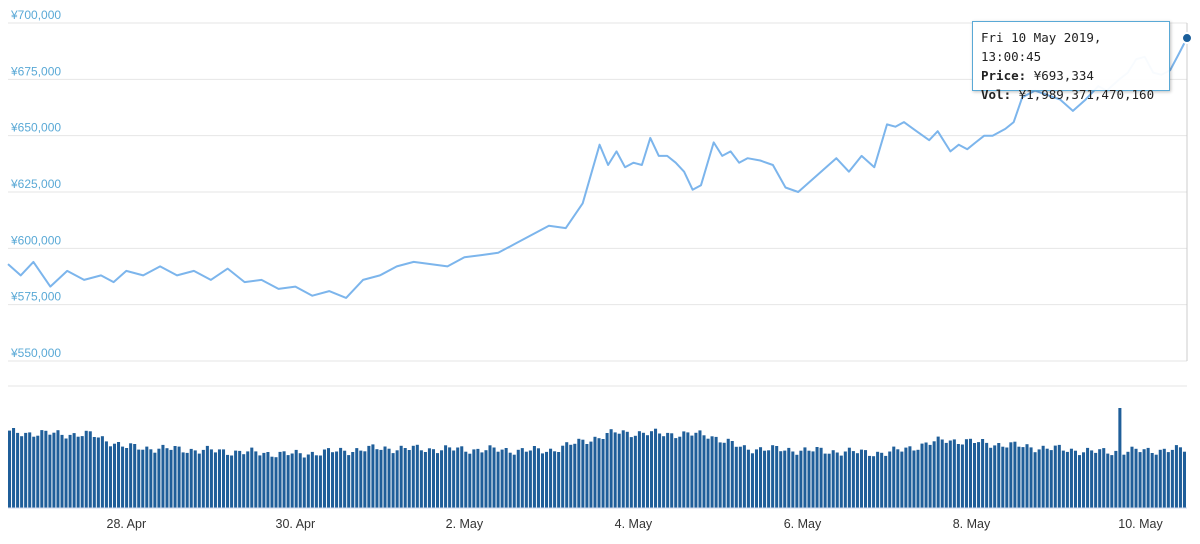  Describe the element at coordinates (296, 524) in the screenshot. I see `x-tick-label: 30. Apr` at that location.